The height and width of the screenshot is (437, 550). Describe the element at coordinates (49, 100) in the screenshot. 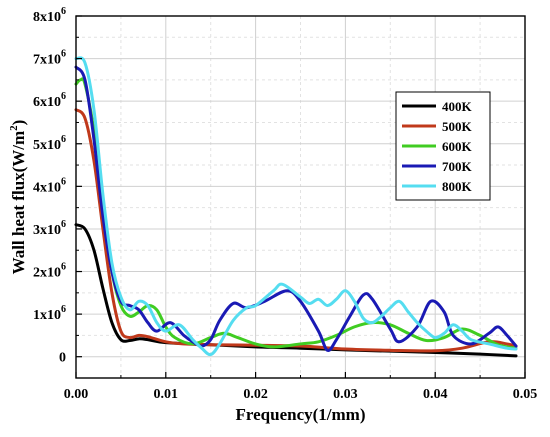

I see `y-tick-label: 6x10⁶` at that location.